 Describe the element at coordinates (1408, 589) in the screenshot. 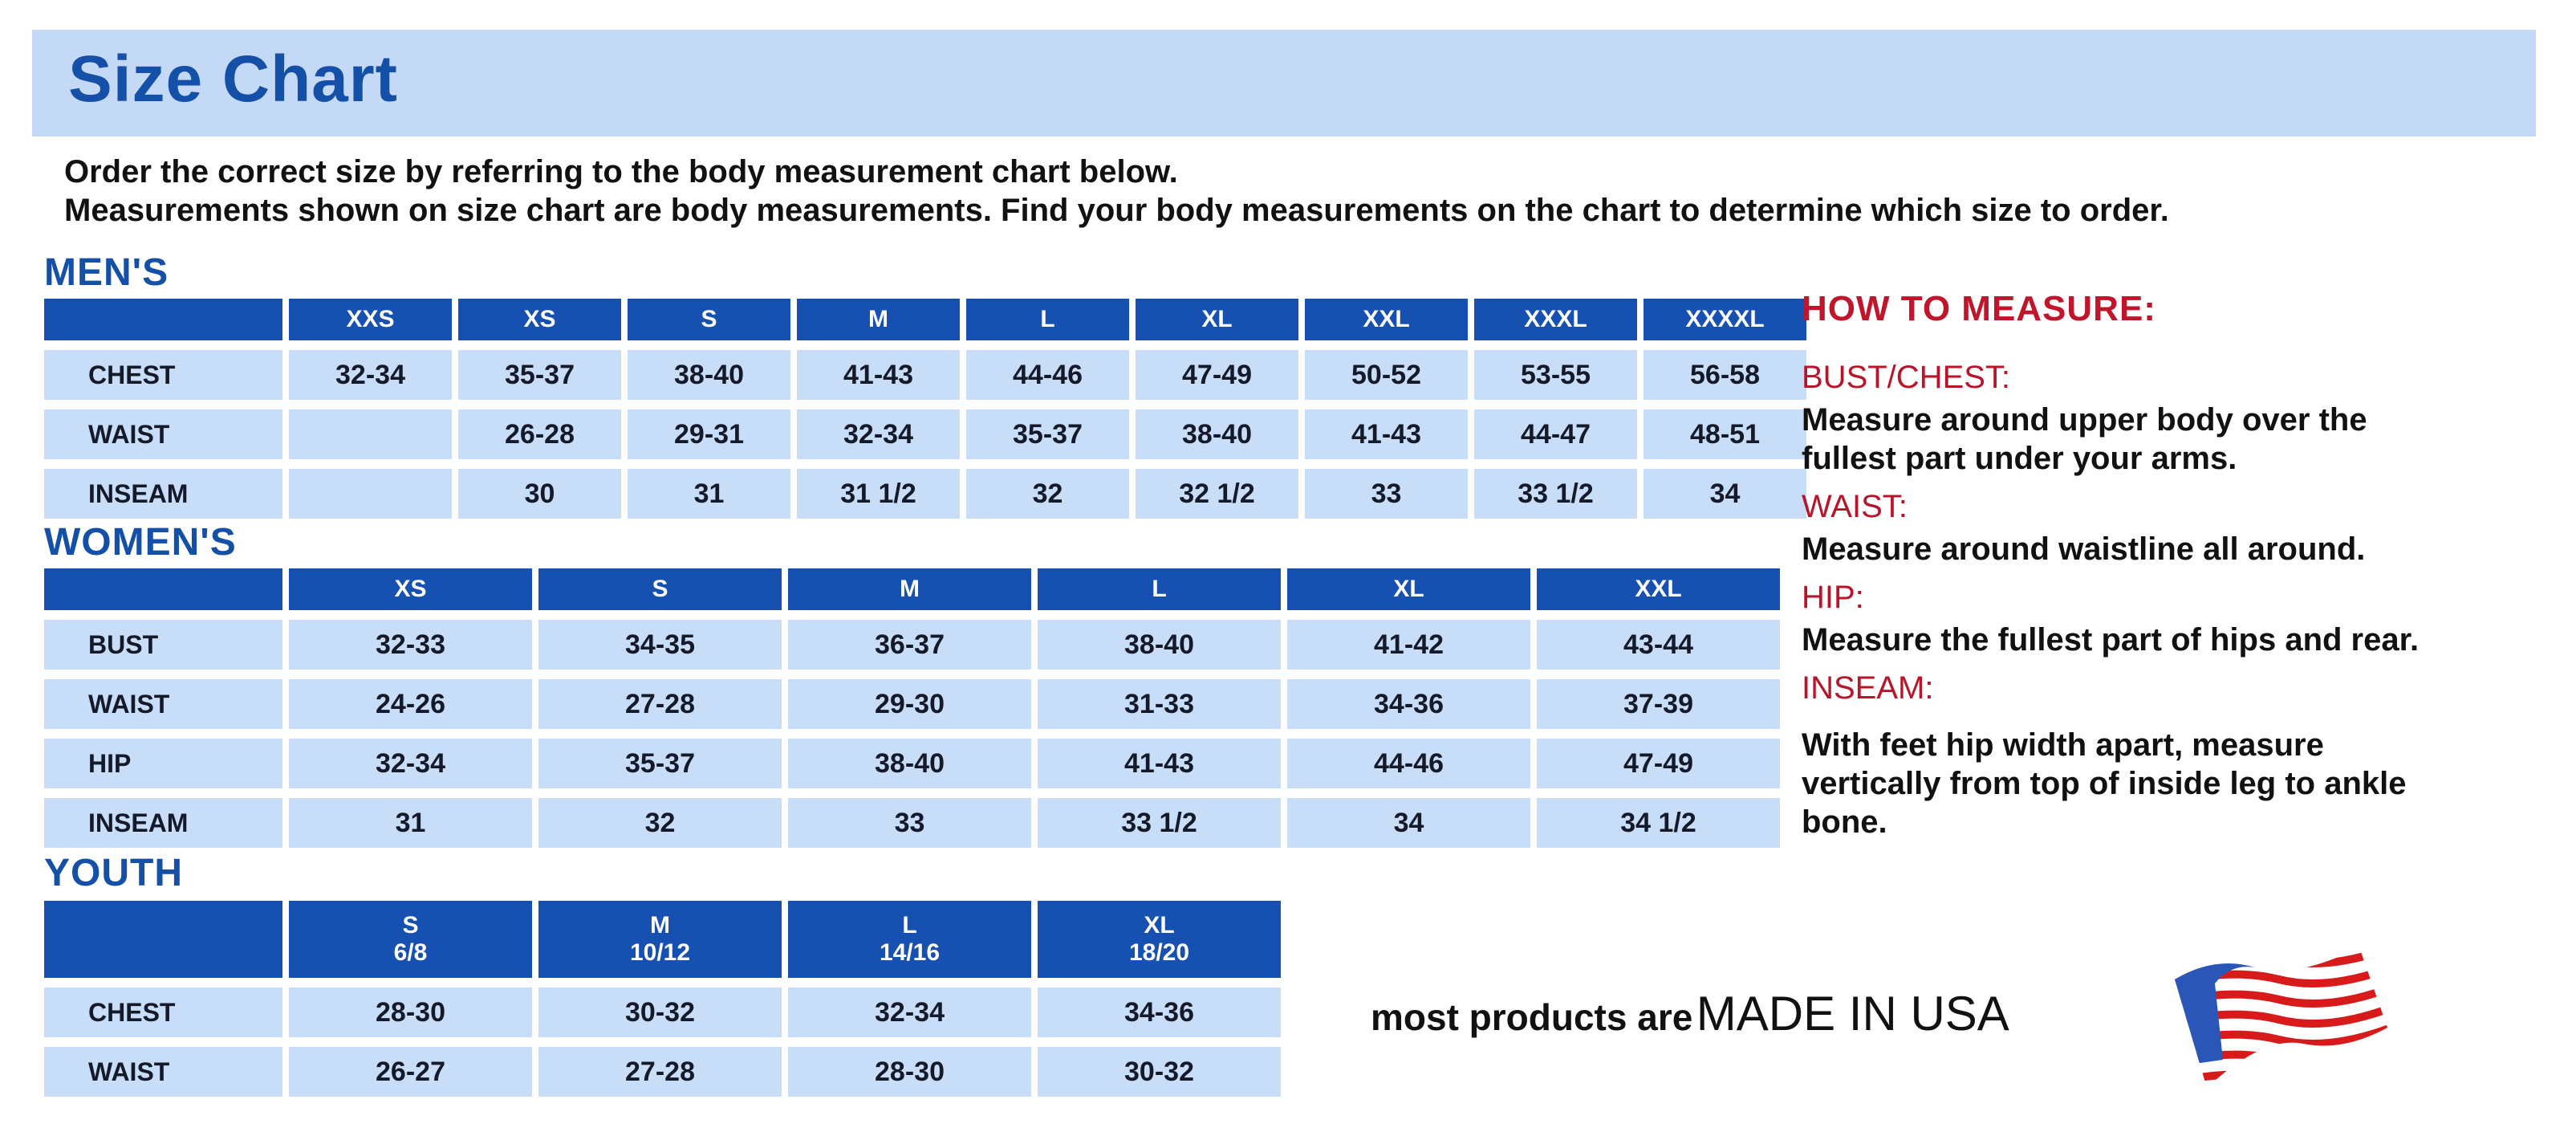

I see `size-header-cell: XL` at that location.